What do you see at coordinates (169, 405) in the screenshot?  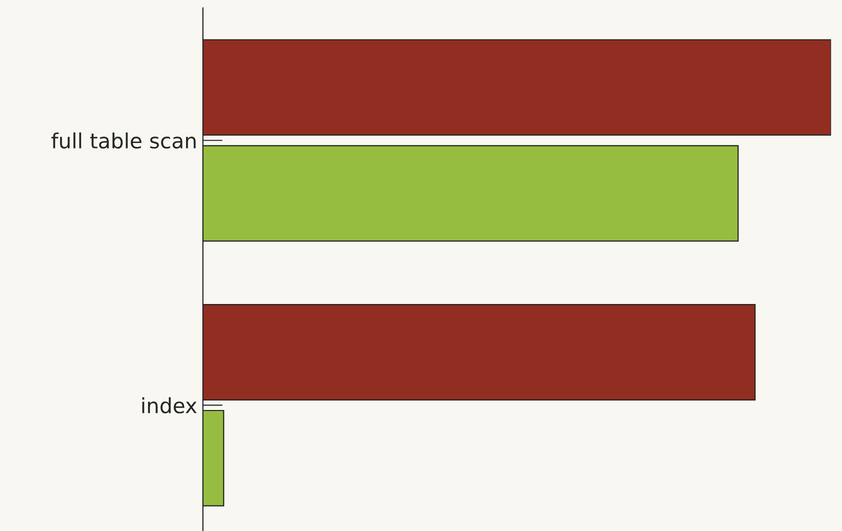 I see `y-tick-label: index` at bounding box center [169, 405].